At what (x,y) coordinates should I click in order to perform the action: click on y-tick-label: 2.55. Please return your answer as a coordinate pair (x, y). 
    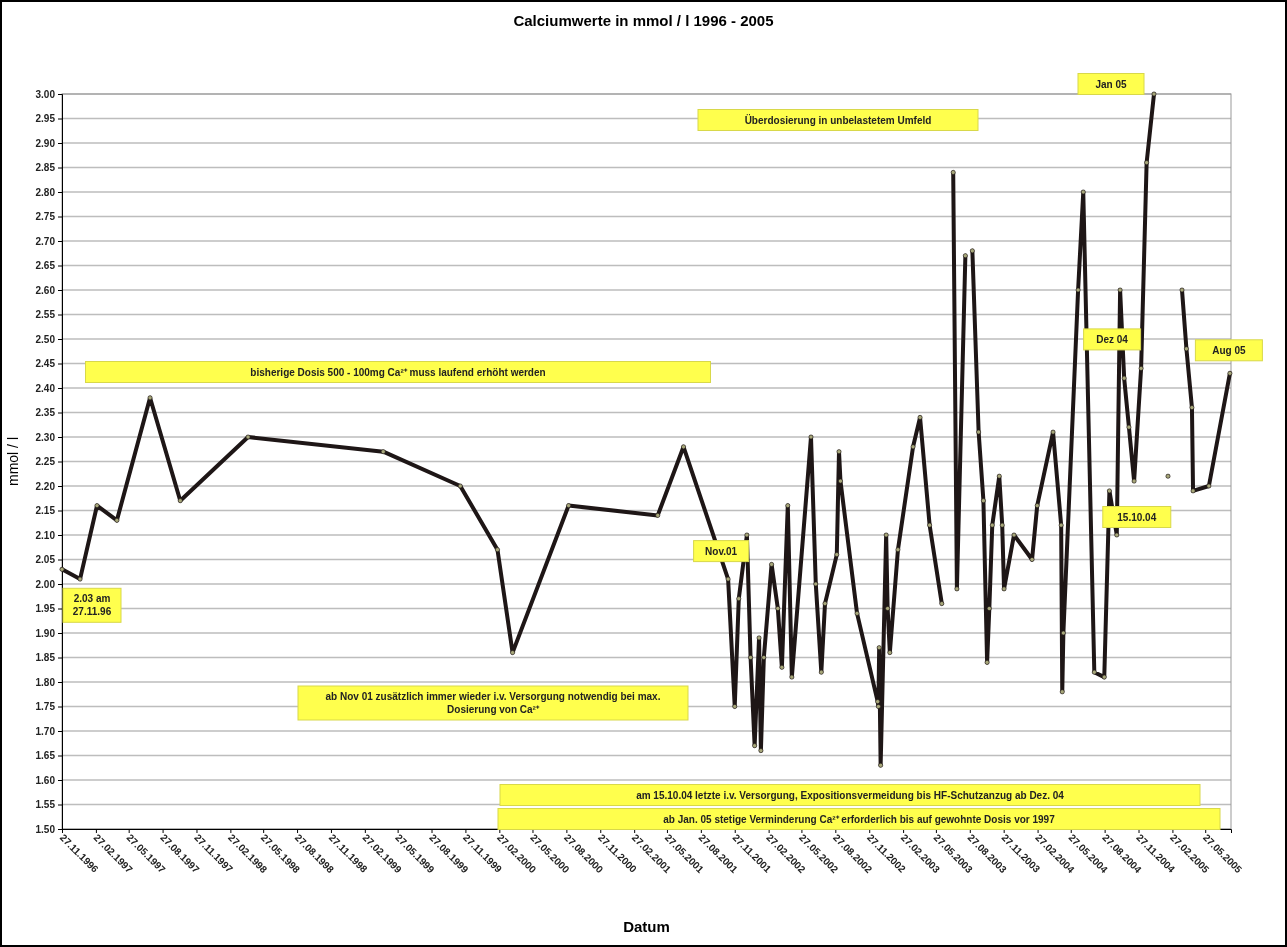
    Looking at the image, I should click on (45, 315).